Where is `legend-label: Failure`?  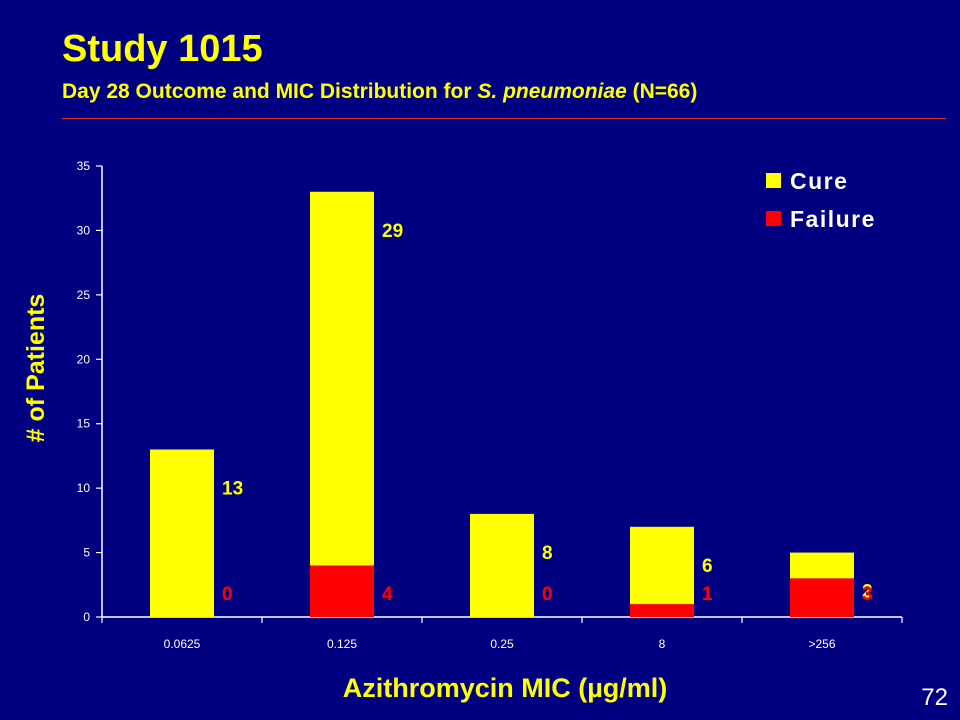 legend-label: Failure is located at coordinates (833, 219).